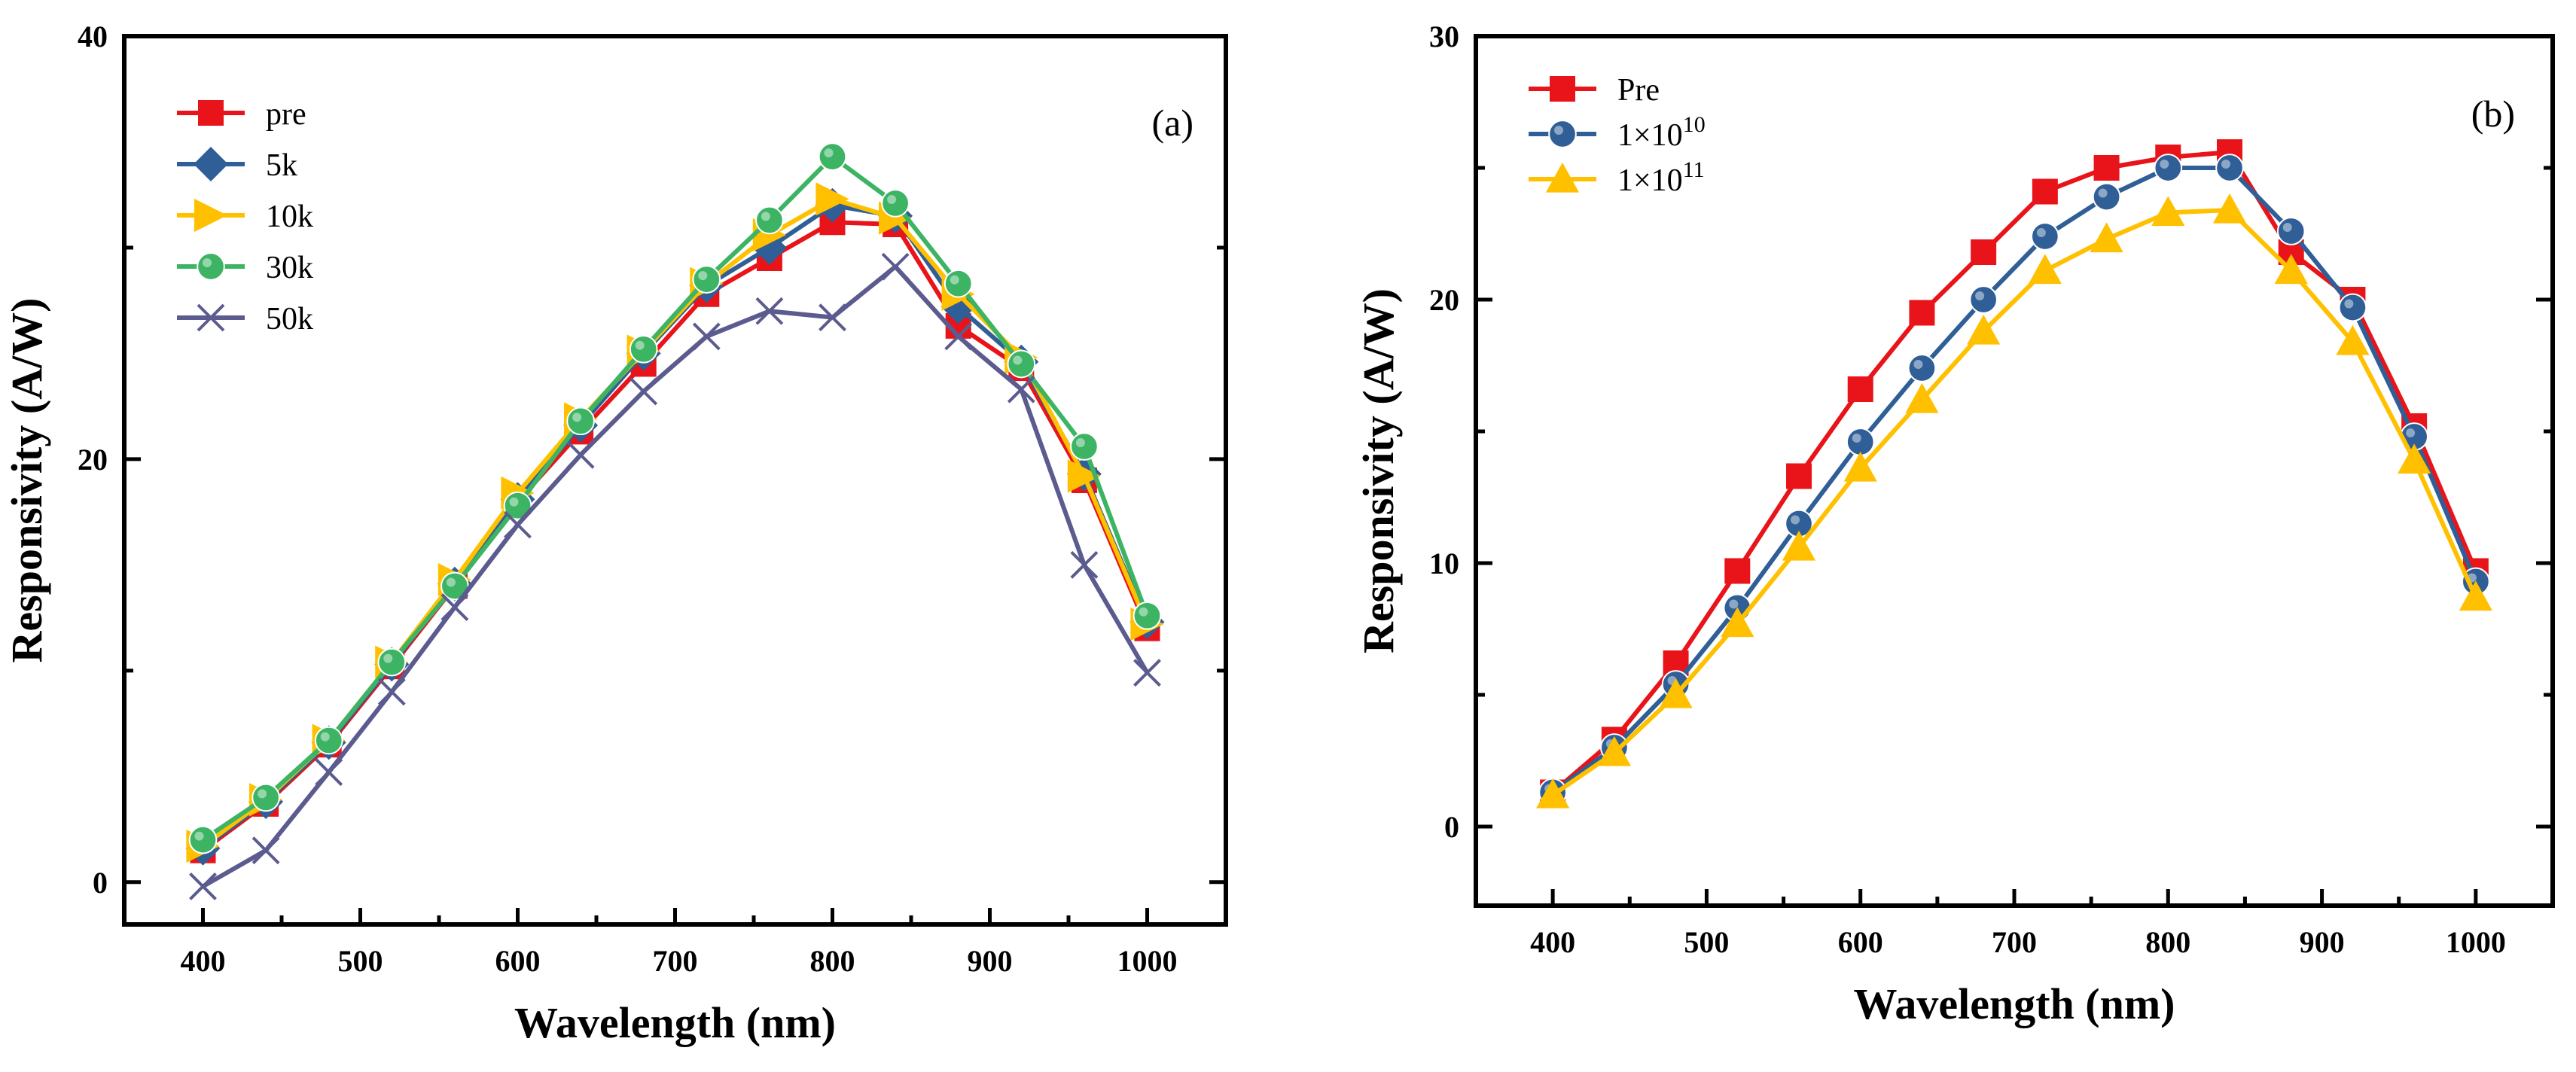  What do you see at coordinates (1706, 942) in the screenshot?
I see `x-tick-label: 500` at bounding box center [1706, 942].